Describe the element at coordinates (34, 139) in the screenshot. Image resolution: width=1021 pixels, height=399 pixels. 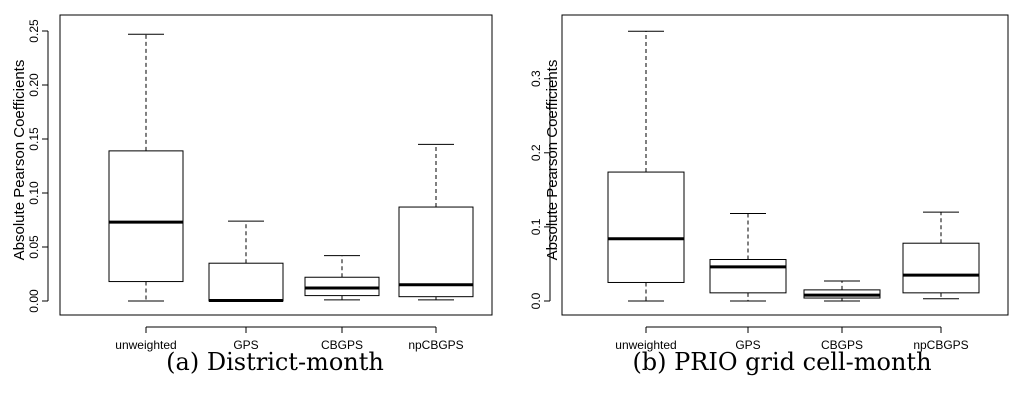
I see `y-tick-label: 0.15` at that location.